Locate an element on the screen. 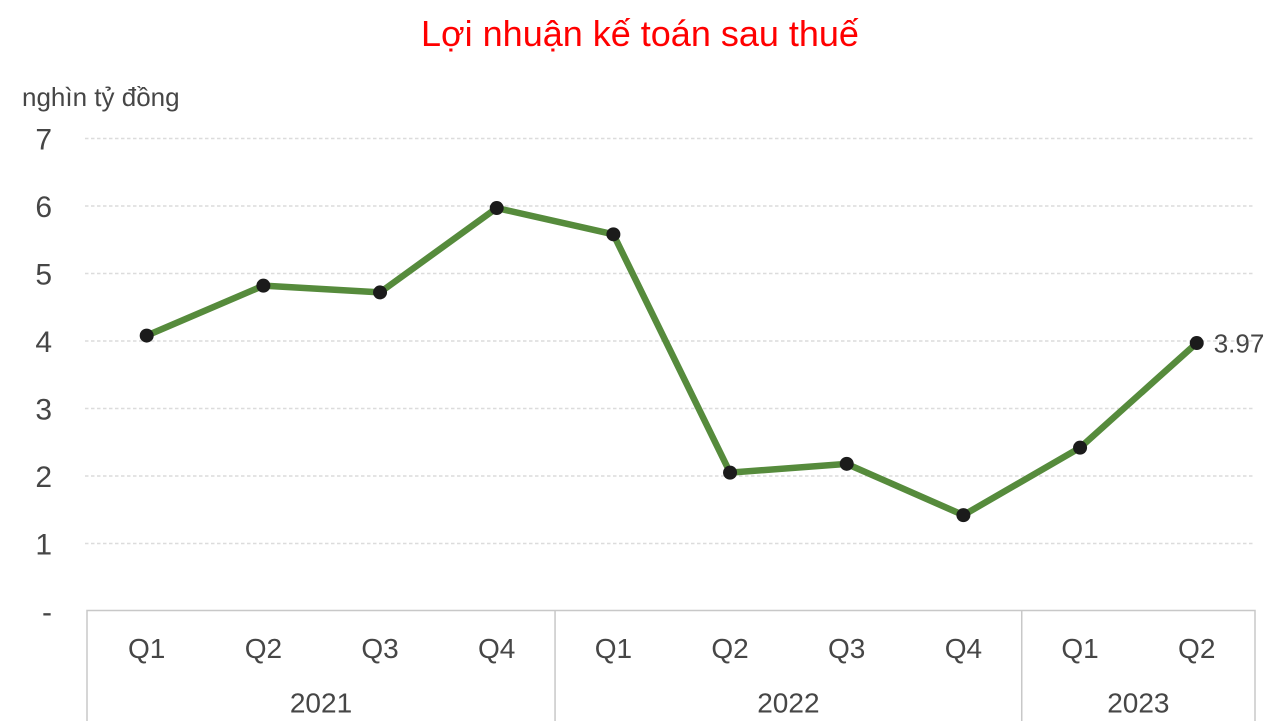 Image resolution: width=1280 pixels, height=721 pixels. y-axis-tick-label: - is located at coordinates (47, 612).